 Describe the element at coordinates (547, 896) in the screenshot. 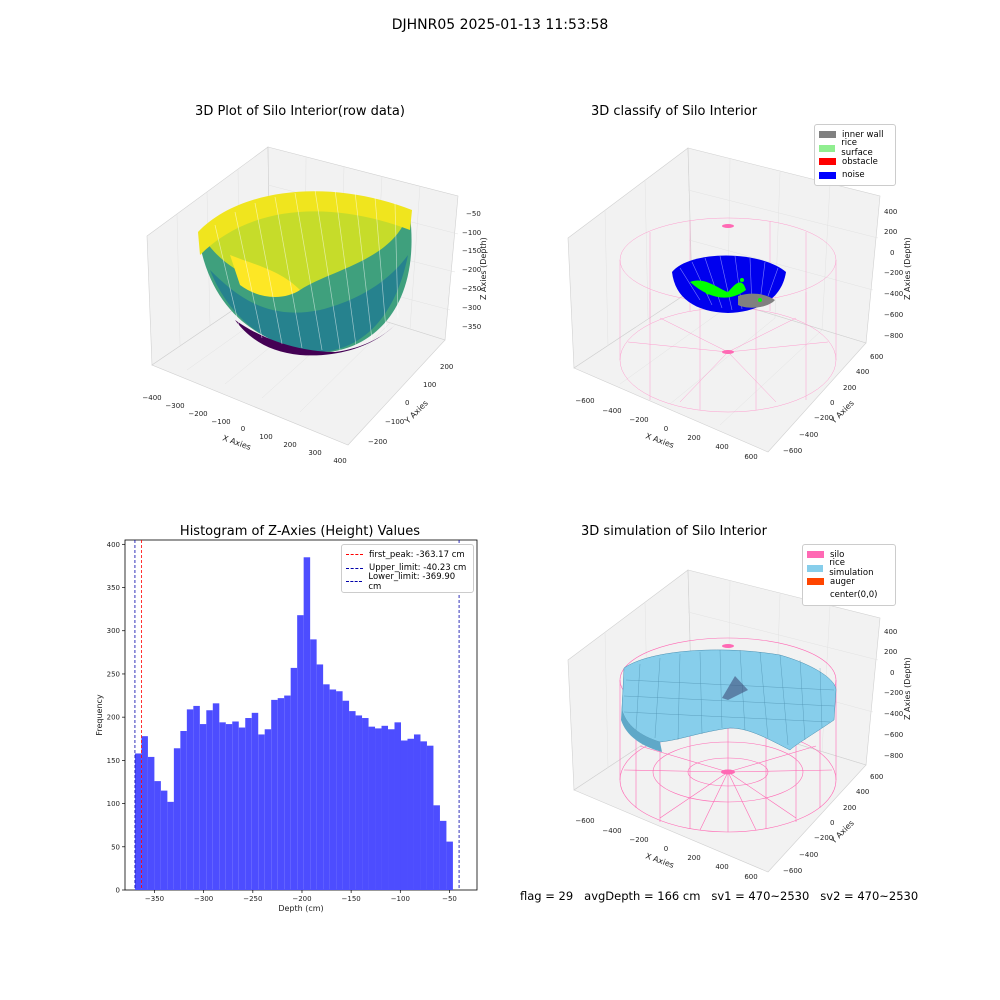

I see `flag-text: flag = 29` at that location.